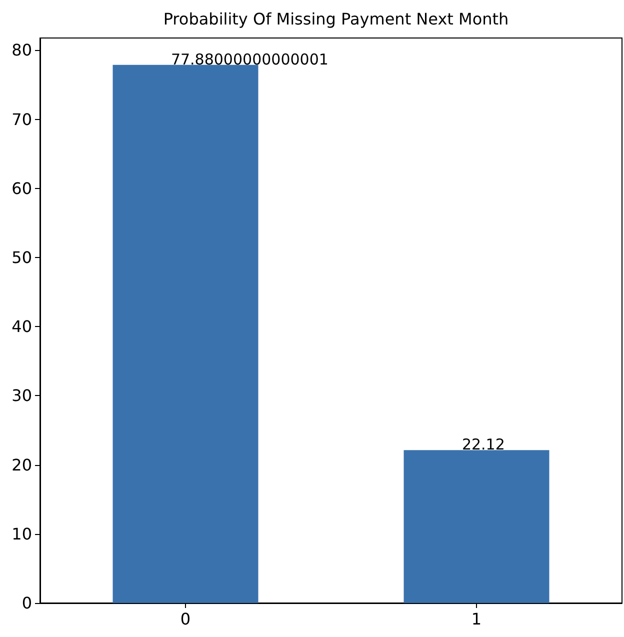  What do you see at coordinates (22, 534) in the screenshot?
I see `y-tick-label: 10` at bounding box center [22, 534].